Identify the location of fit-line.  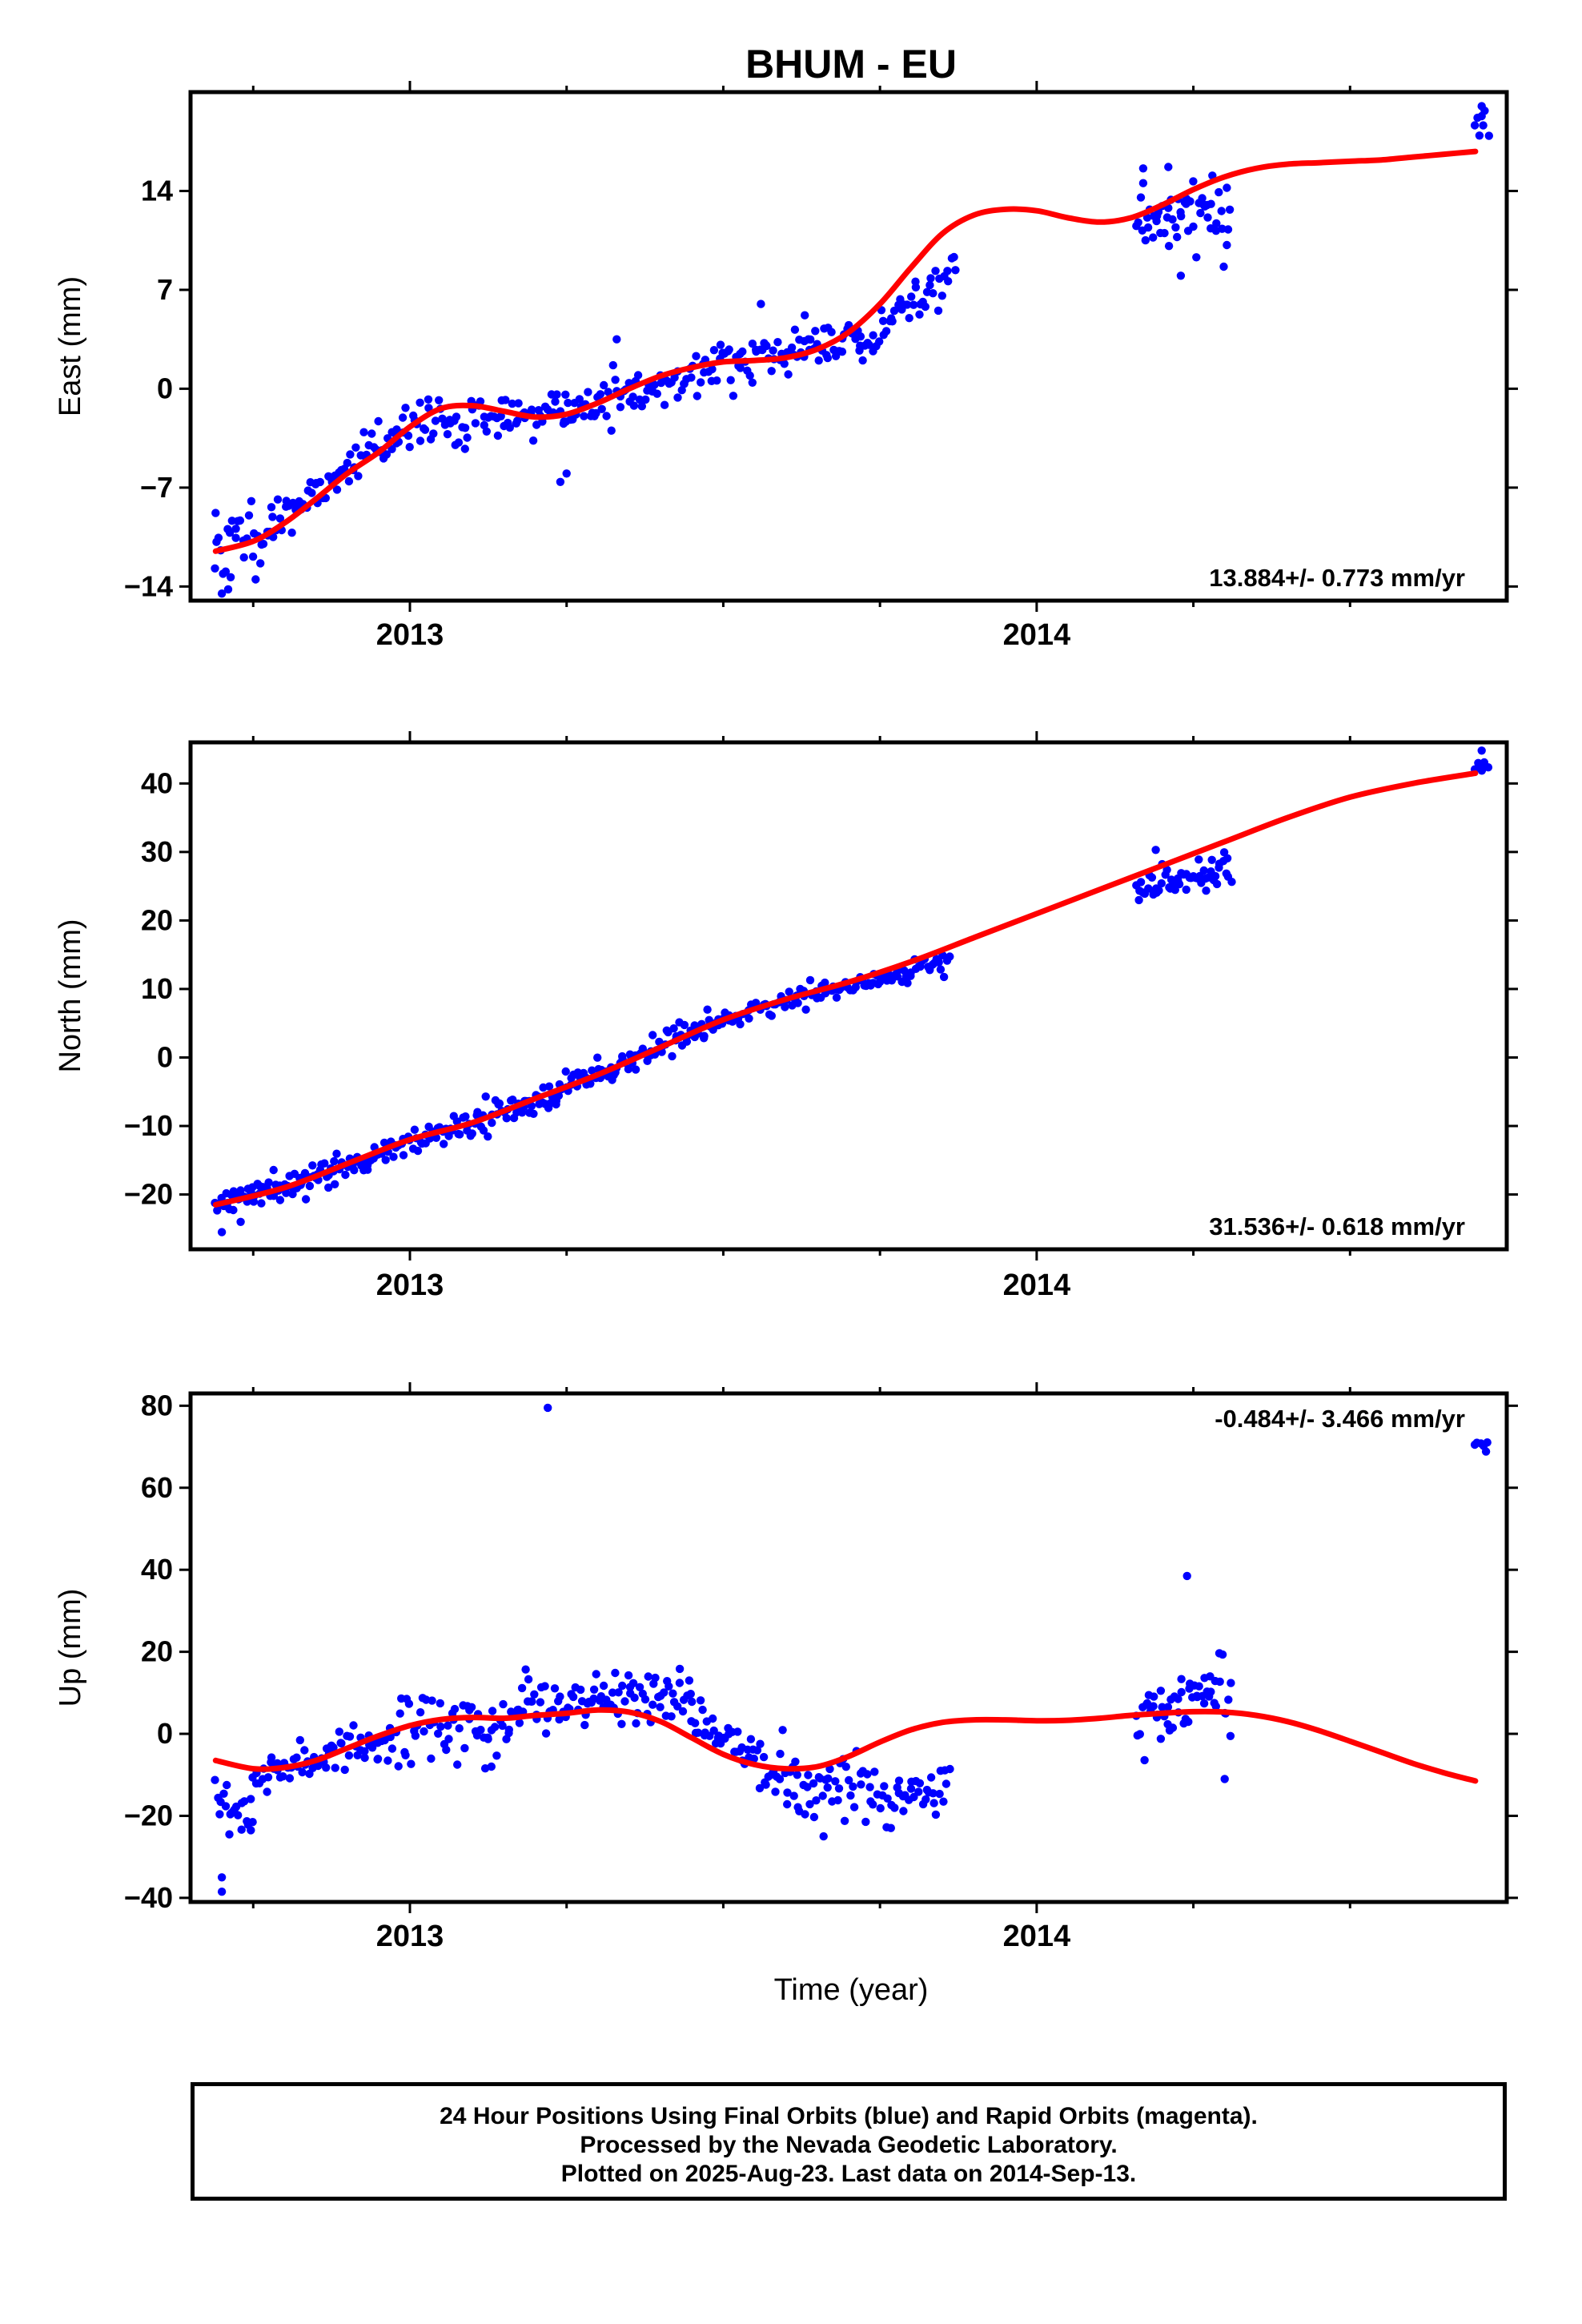
(846, 351).